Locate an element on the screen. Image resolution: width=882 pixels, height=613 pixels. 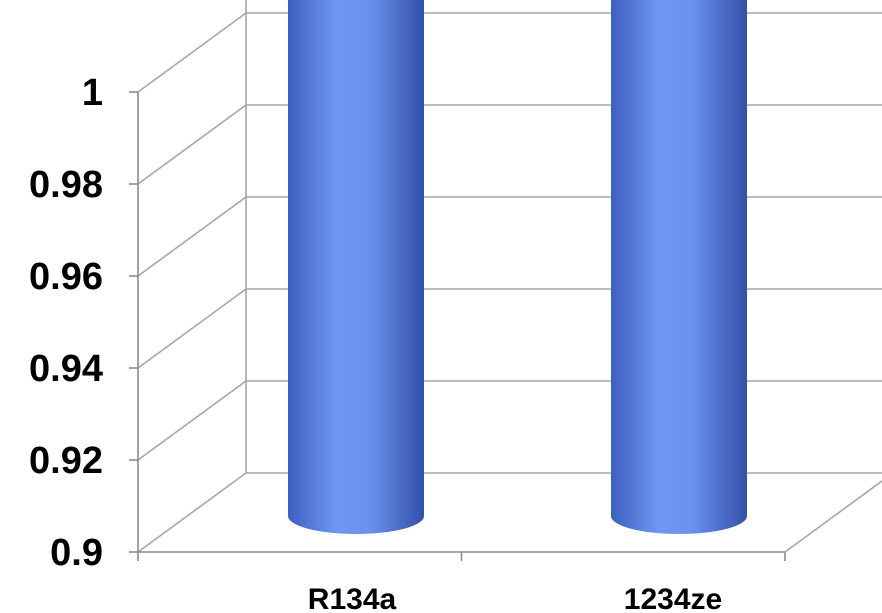
y-tick-label: 0.9 is located at coordinates (76, 553).